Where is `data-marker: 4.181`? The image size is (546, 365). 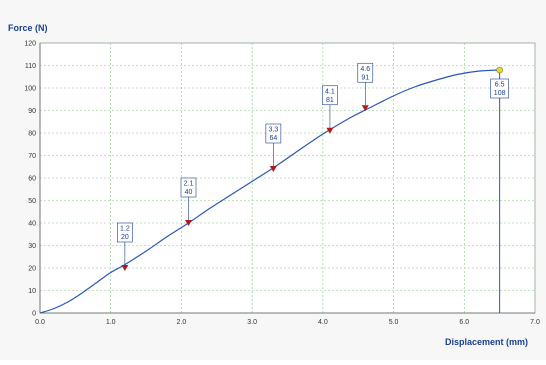 data-marker: 4.181 is located at coordinates (330, 109).